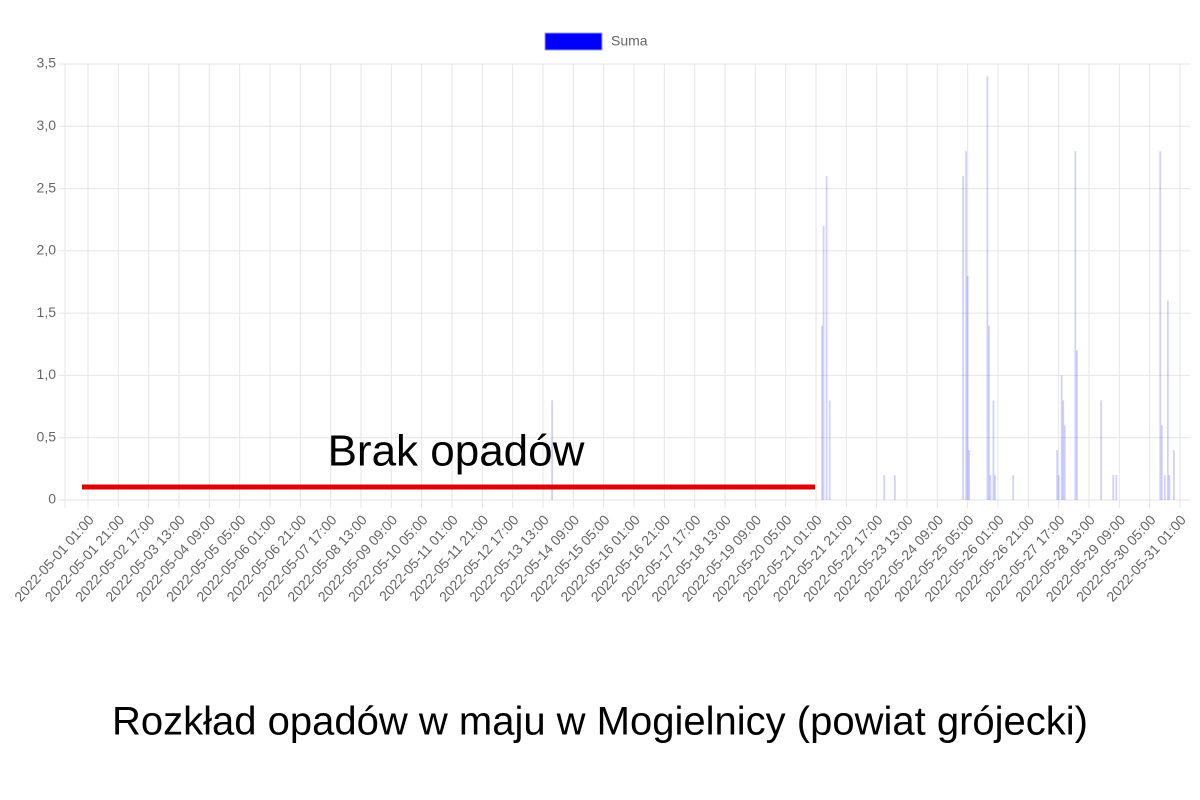  I want to click on y-tick-label: 3,5, so click(47, 63).